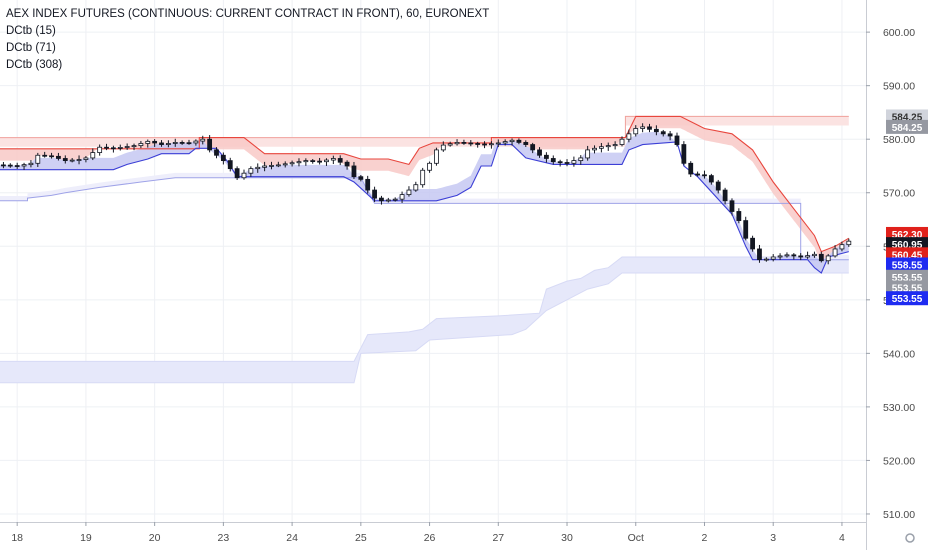 The width and height of the screenshot is (932, 550). I want to click on price-tag-label: 558.55, so click(907, 265).